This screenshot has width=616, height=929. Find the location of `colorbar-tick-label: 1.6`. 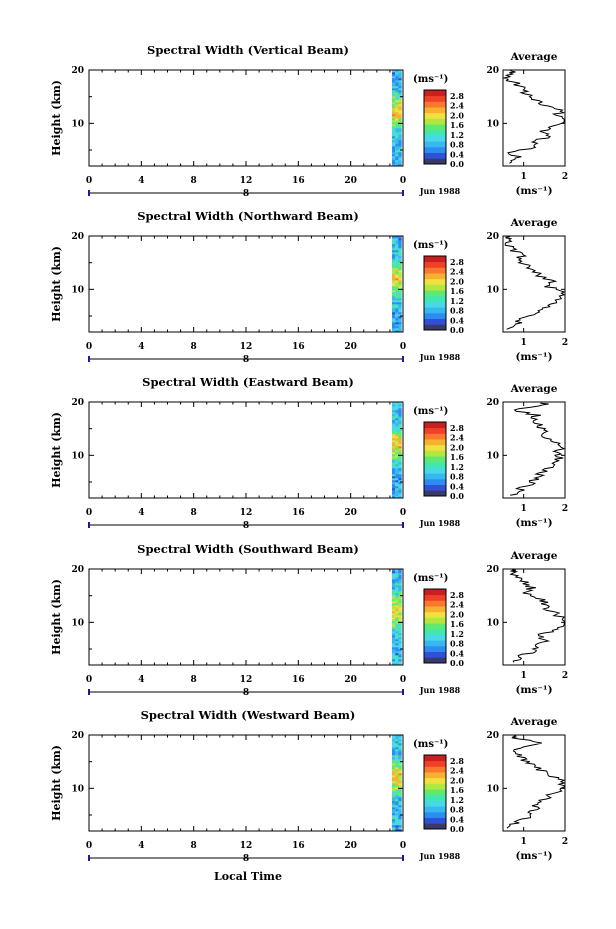

colorbar-tick-label: 1.6 is located at coordinates (457, 624).